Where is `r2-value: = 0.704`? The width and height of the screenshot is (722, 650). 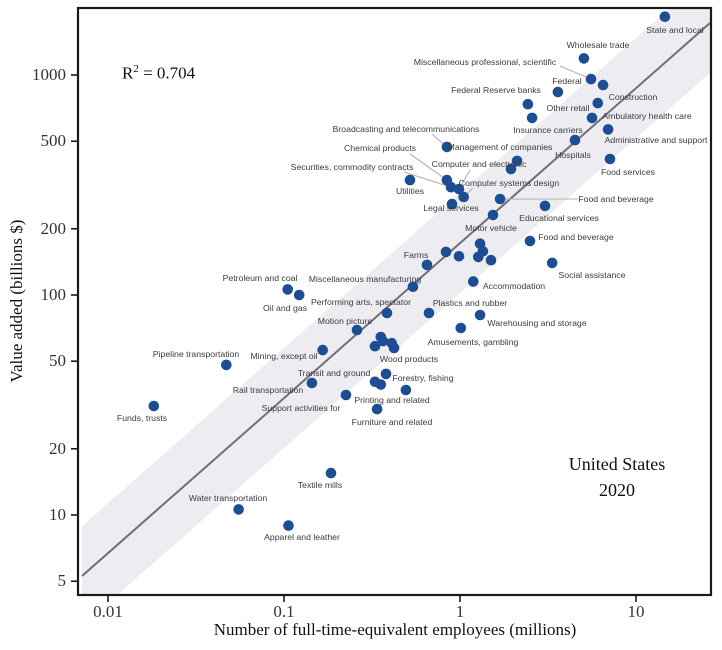
r2-value: = 0.704 is located at coordinates (167, 73).